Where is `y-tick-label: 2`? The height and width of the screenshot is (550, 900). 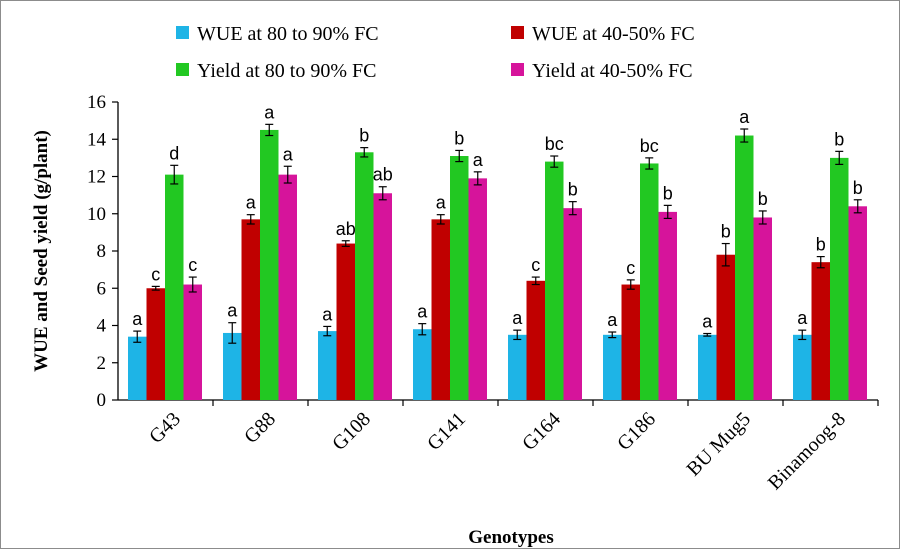 y-tick-label: 2 is located at coordinates (102, 363).